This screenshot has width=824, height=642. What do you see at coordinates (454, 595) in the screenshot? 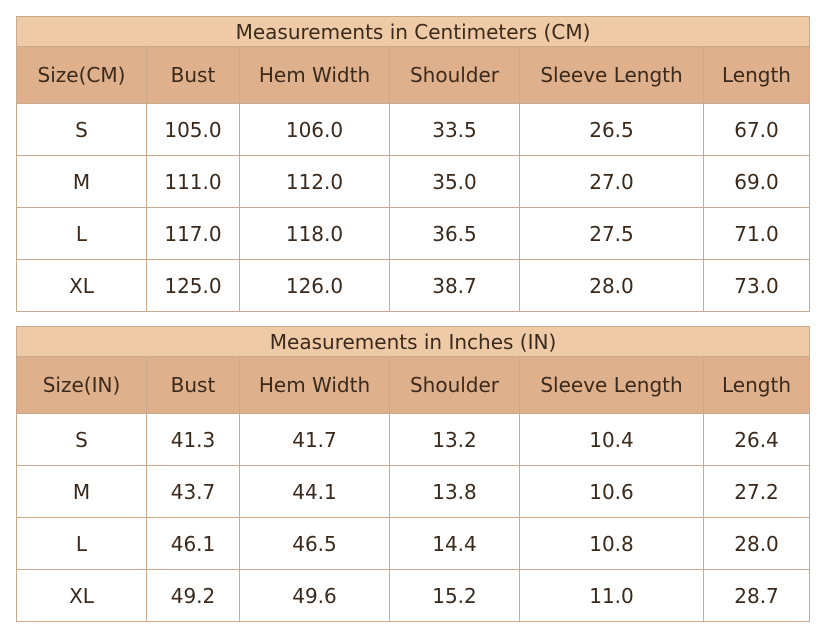
I see `table-cell: 15.2` at bounding box center [454, 595].